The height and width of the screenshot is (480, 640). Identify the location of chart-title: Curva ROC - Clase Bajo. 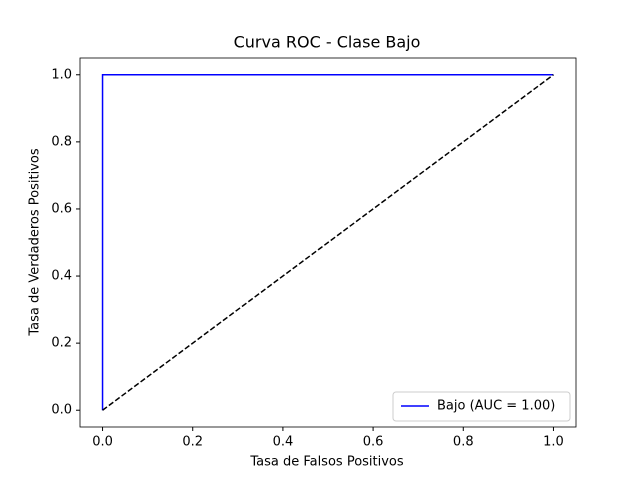
(327, 42).